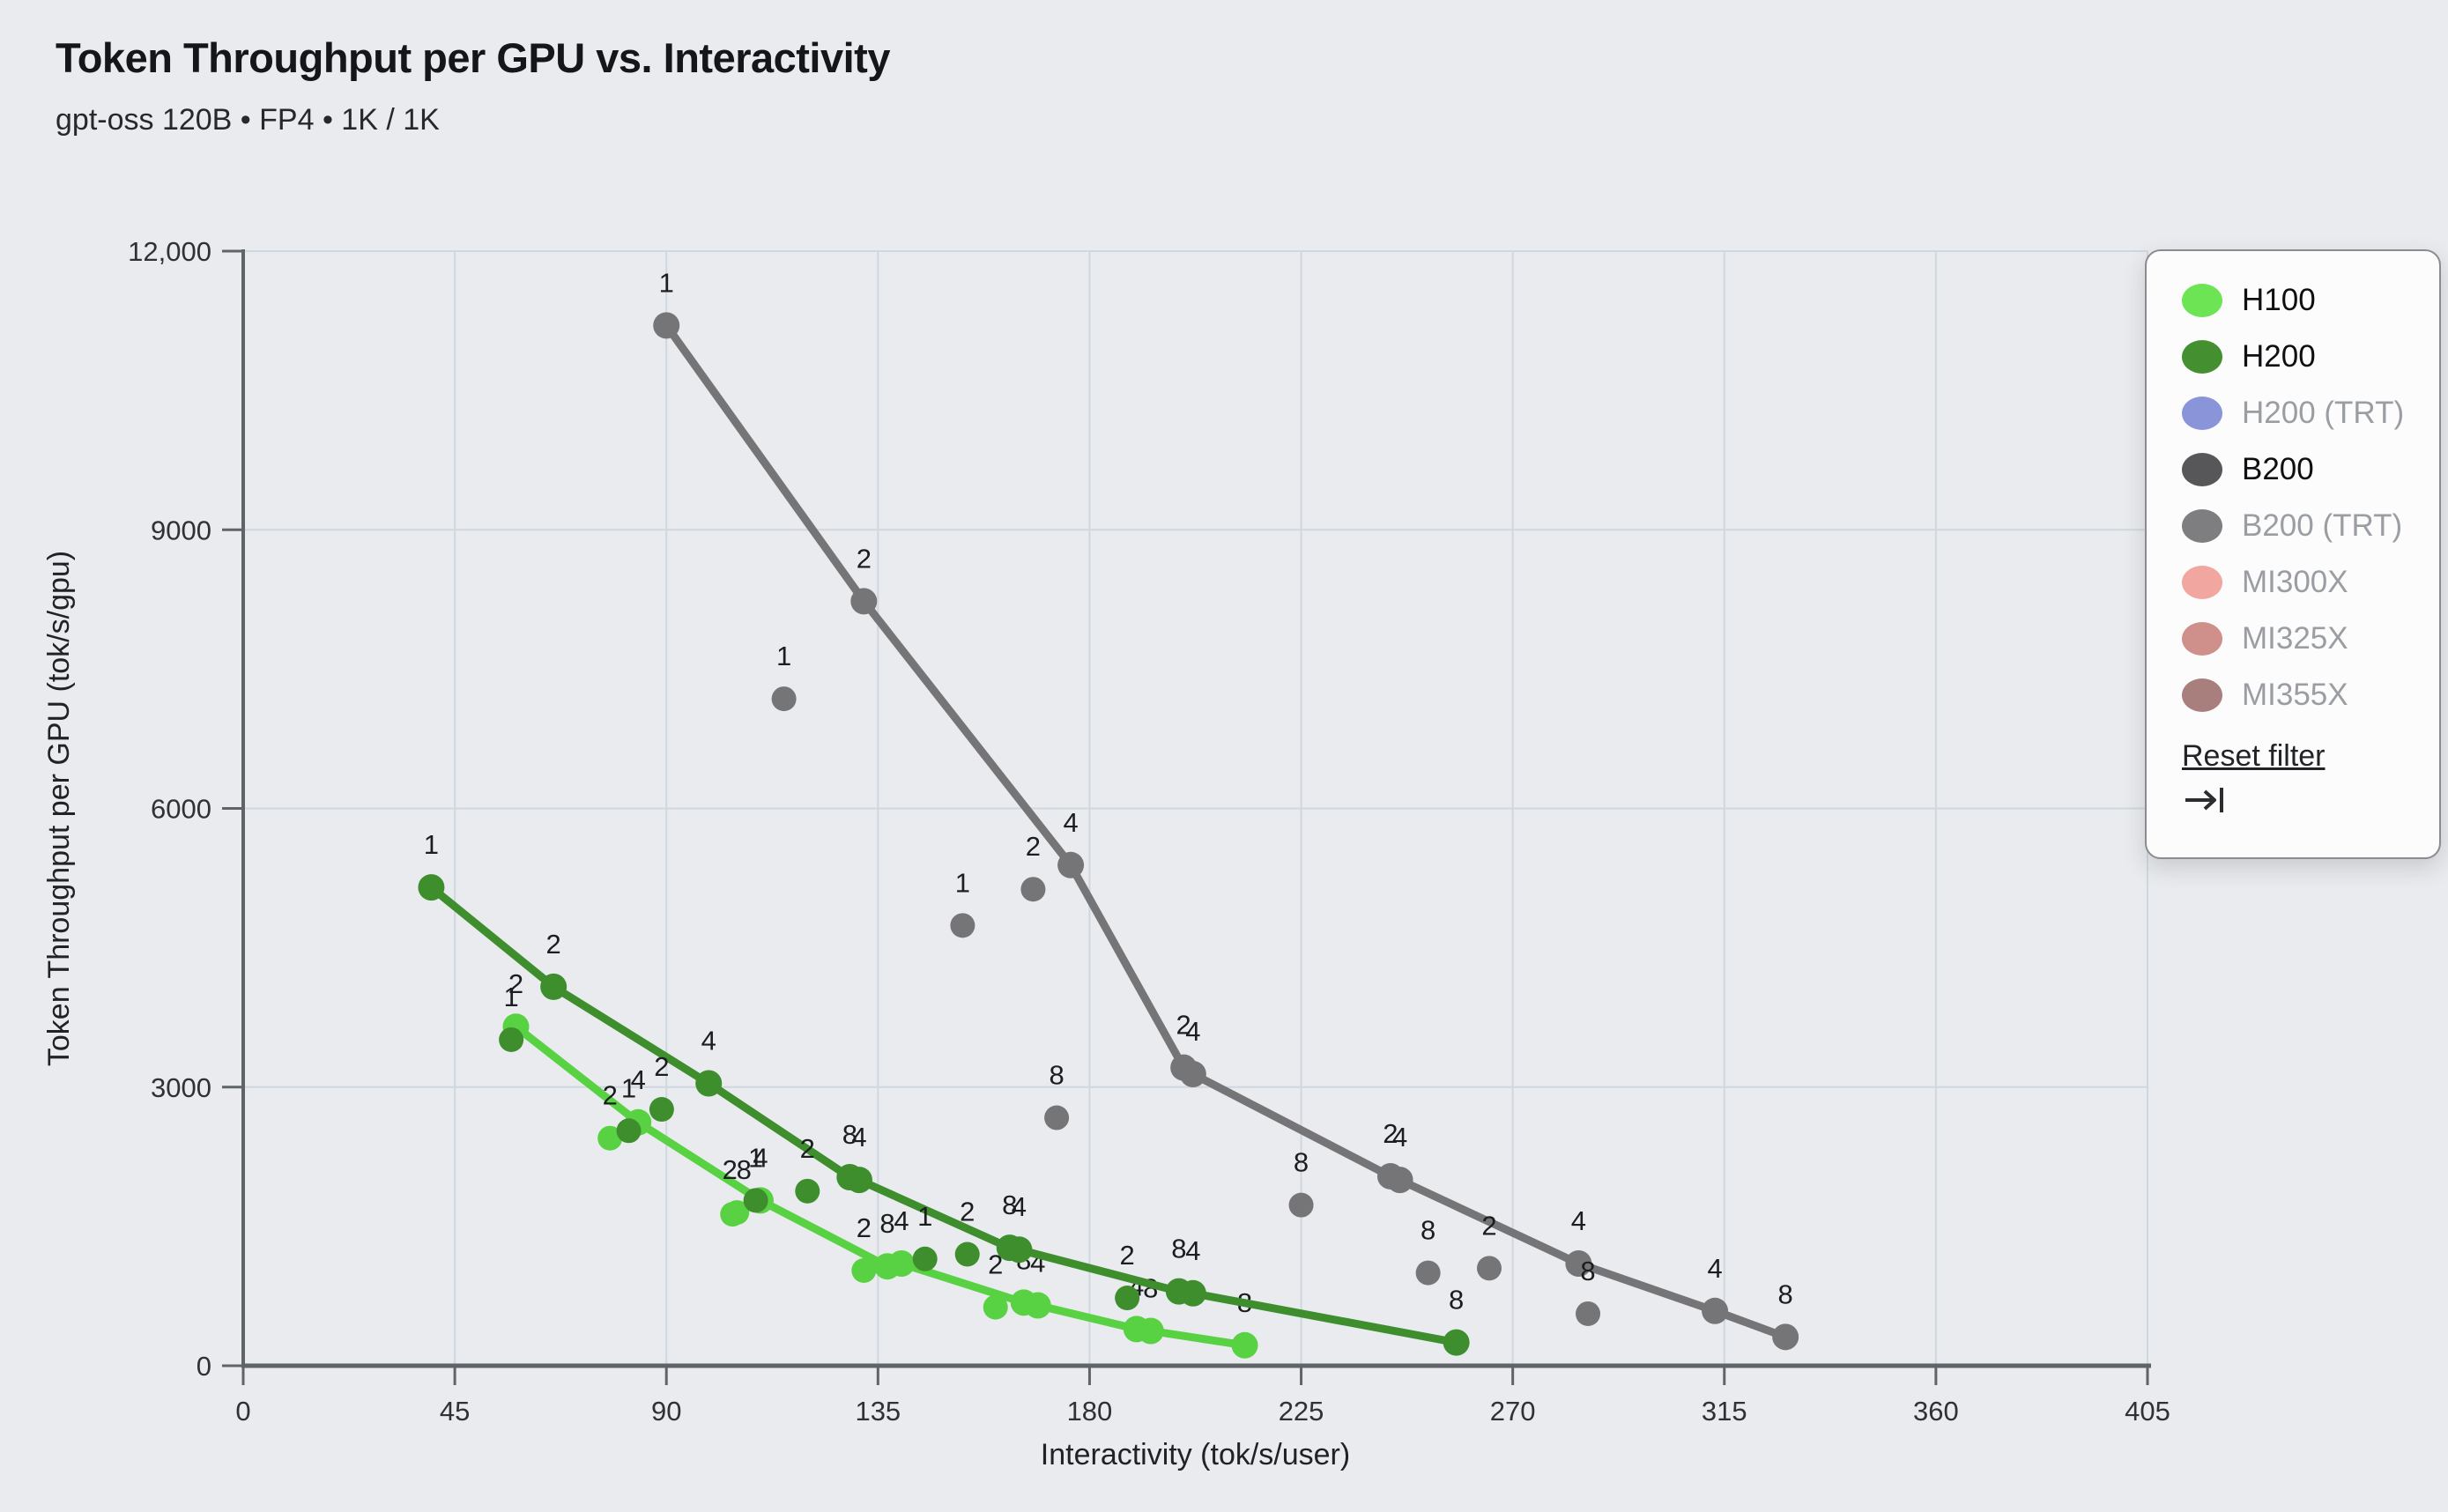  I want to click on y-tick-label: 9000, so click(181, 530).